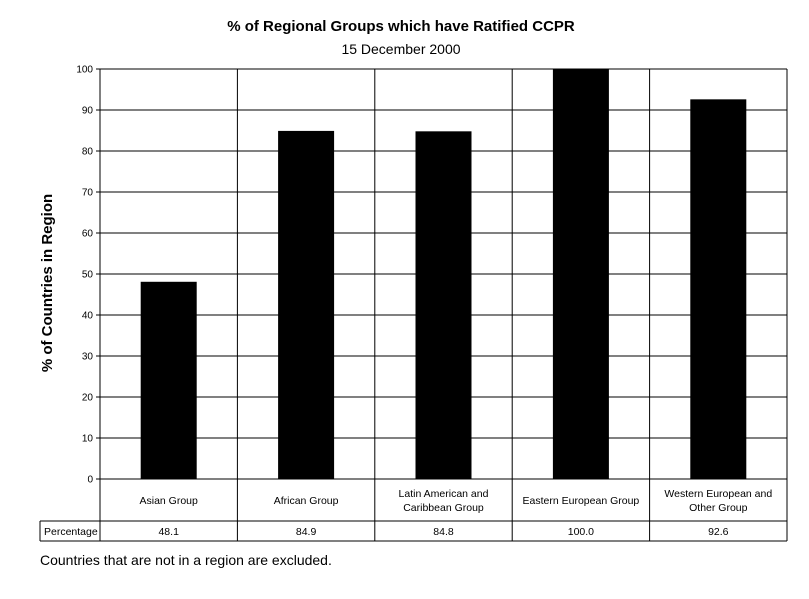 The height and width of the screenshot is (599, 809). Describe the element at coordinates (88, 439) in the screenshot. I see `y-tick-label: 10` at that location.